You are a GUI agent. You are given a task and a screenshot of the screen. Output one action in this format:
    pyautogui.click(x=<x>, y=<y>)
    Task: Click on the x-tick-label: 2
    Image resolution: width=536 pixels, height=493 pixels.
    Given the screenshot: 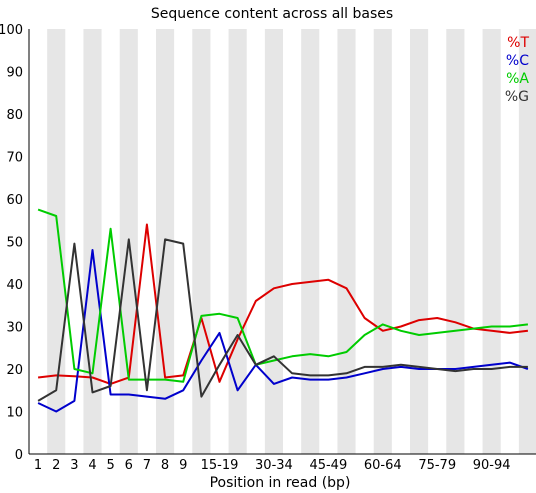 What is the action you would take?
    pyautogui.click(x=56, y=465)
    